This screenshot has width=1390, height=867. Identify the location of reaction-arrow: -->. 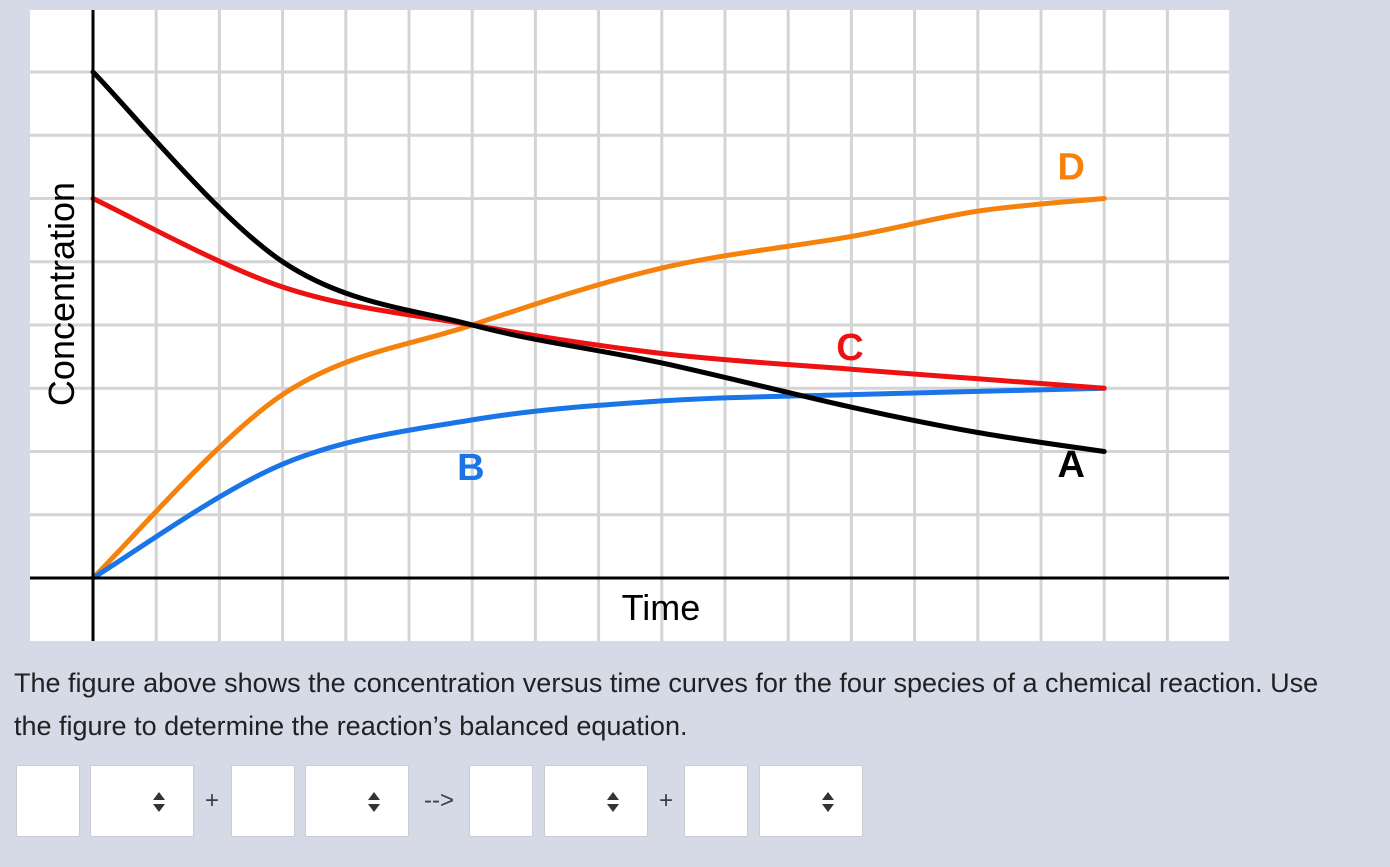
(439, 800).